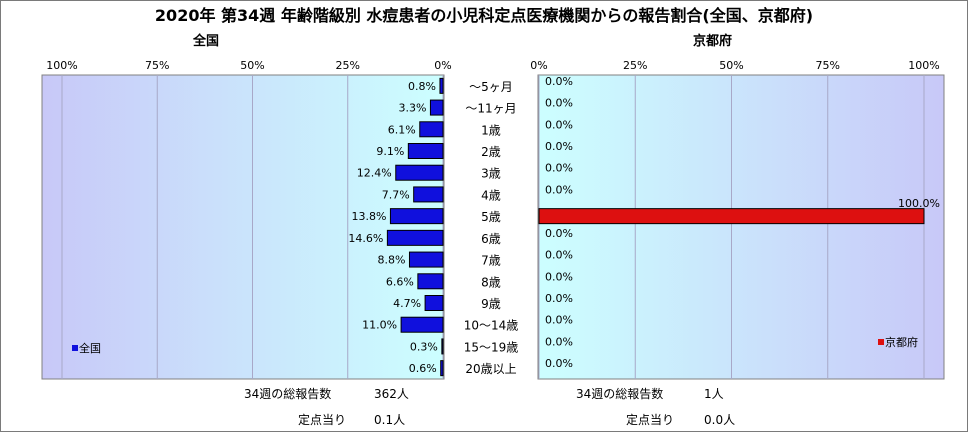 This screenshot has width=968, height=432. Describe the element at coordinates (379, 325) in the screenshot. I see `national-value-label: 11.0%` at that location.